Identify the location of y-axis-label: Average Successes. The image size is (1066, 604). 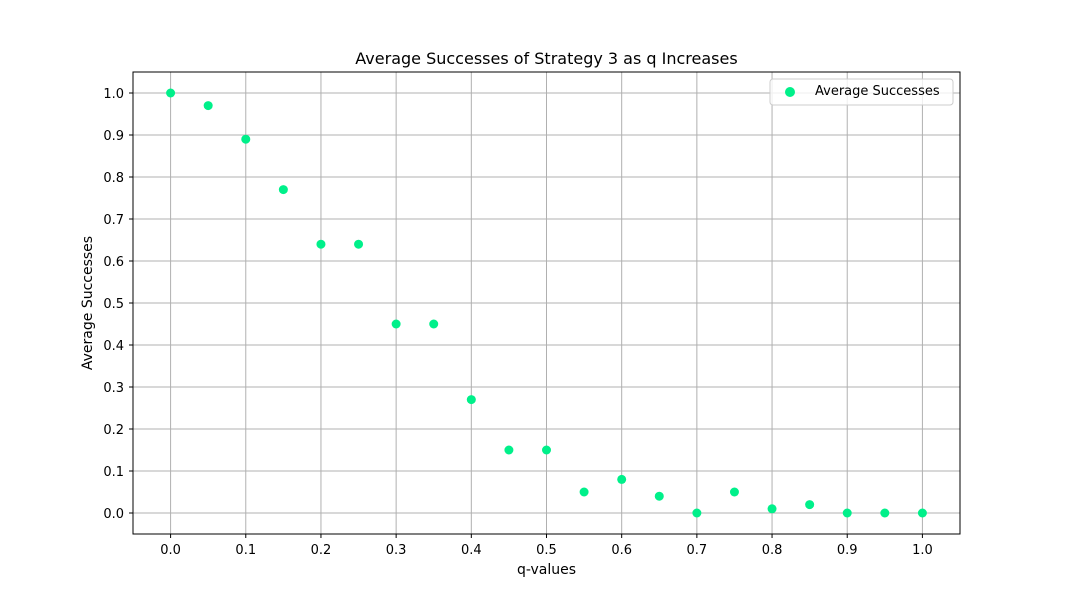
(88, 303).